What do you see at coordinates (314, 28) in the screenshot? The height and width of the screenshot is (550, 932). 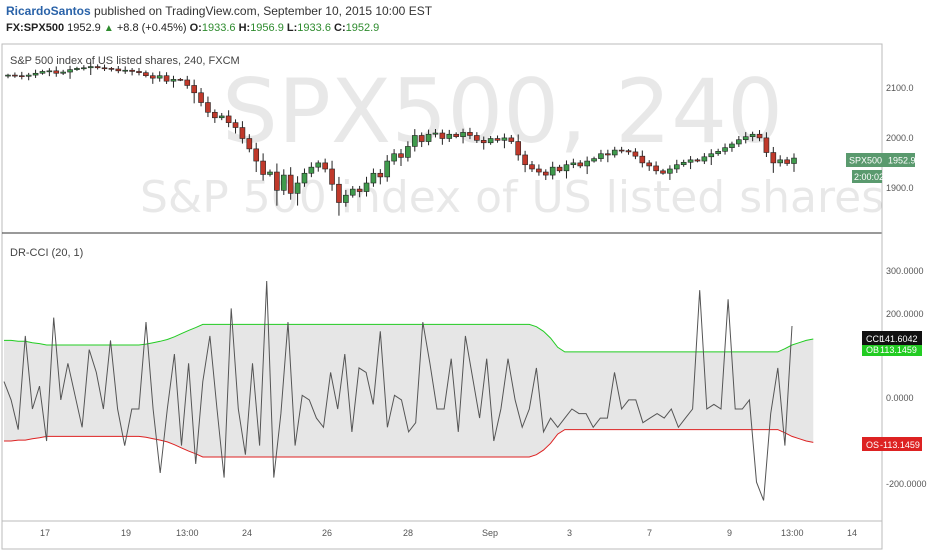 I see `low-value: 1933.6` at bounding box center [314, 28].